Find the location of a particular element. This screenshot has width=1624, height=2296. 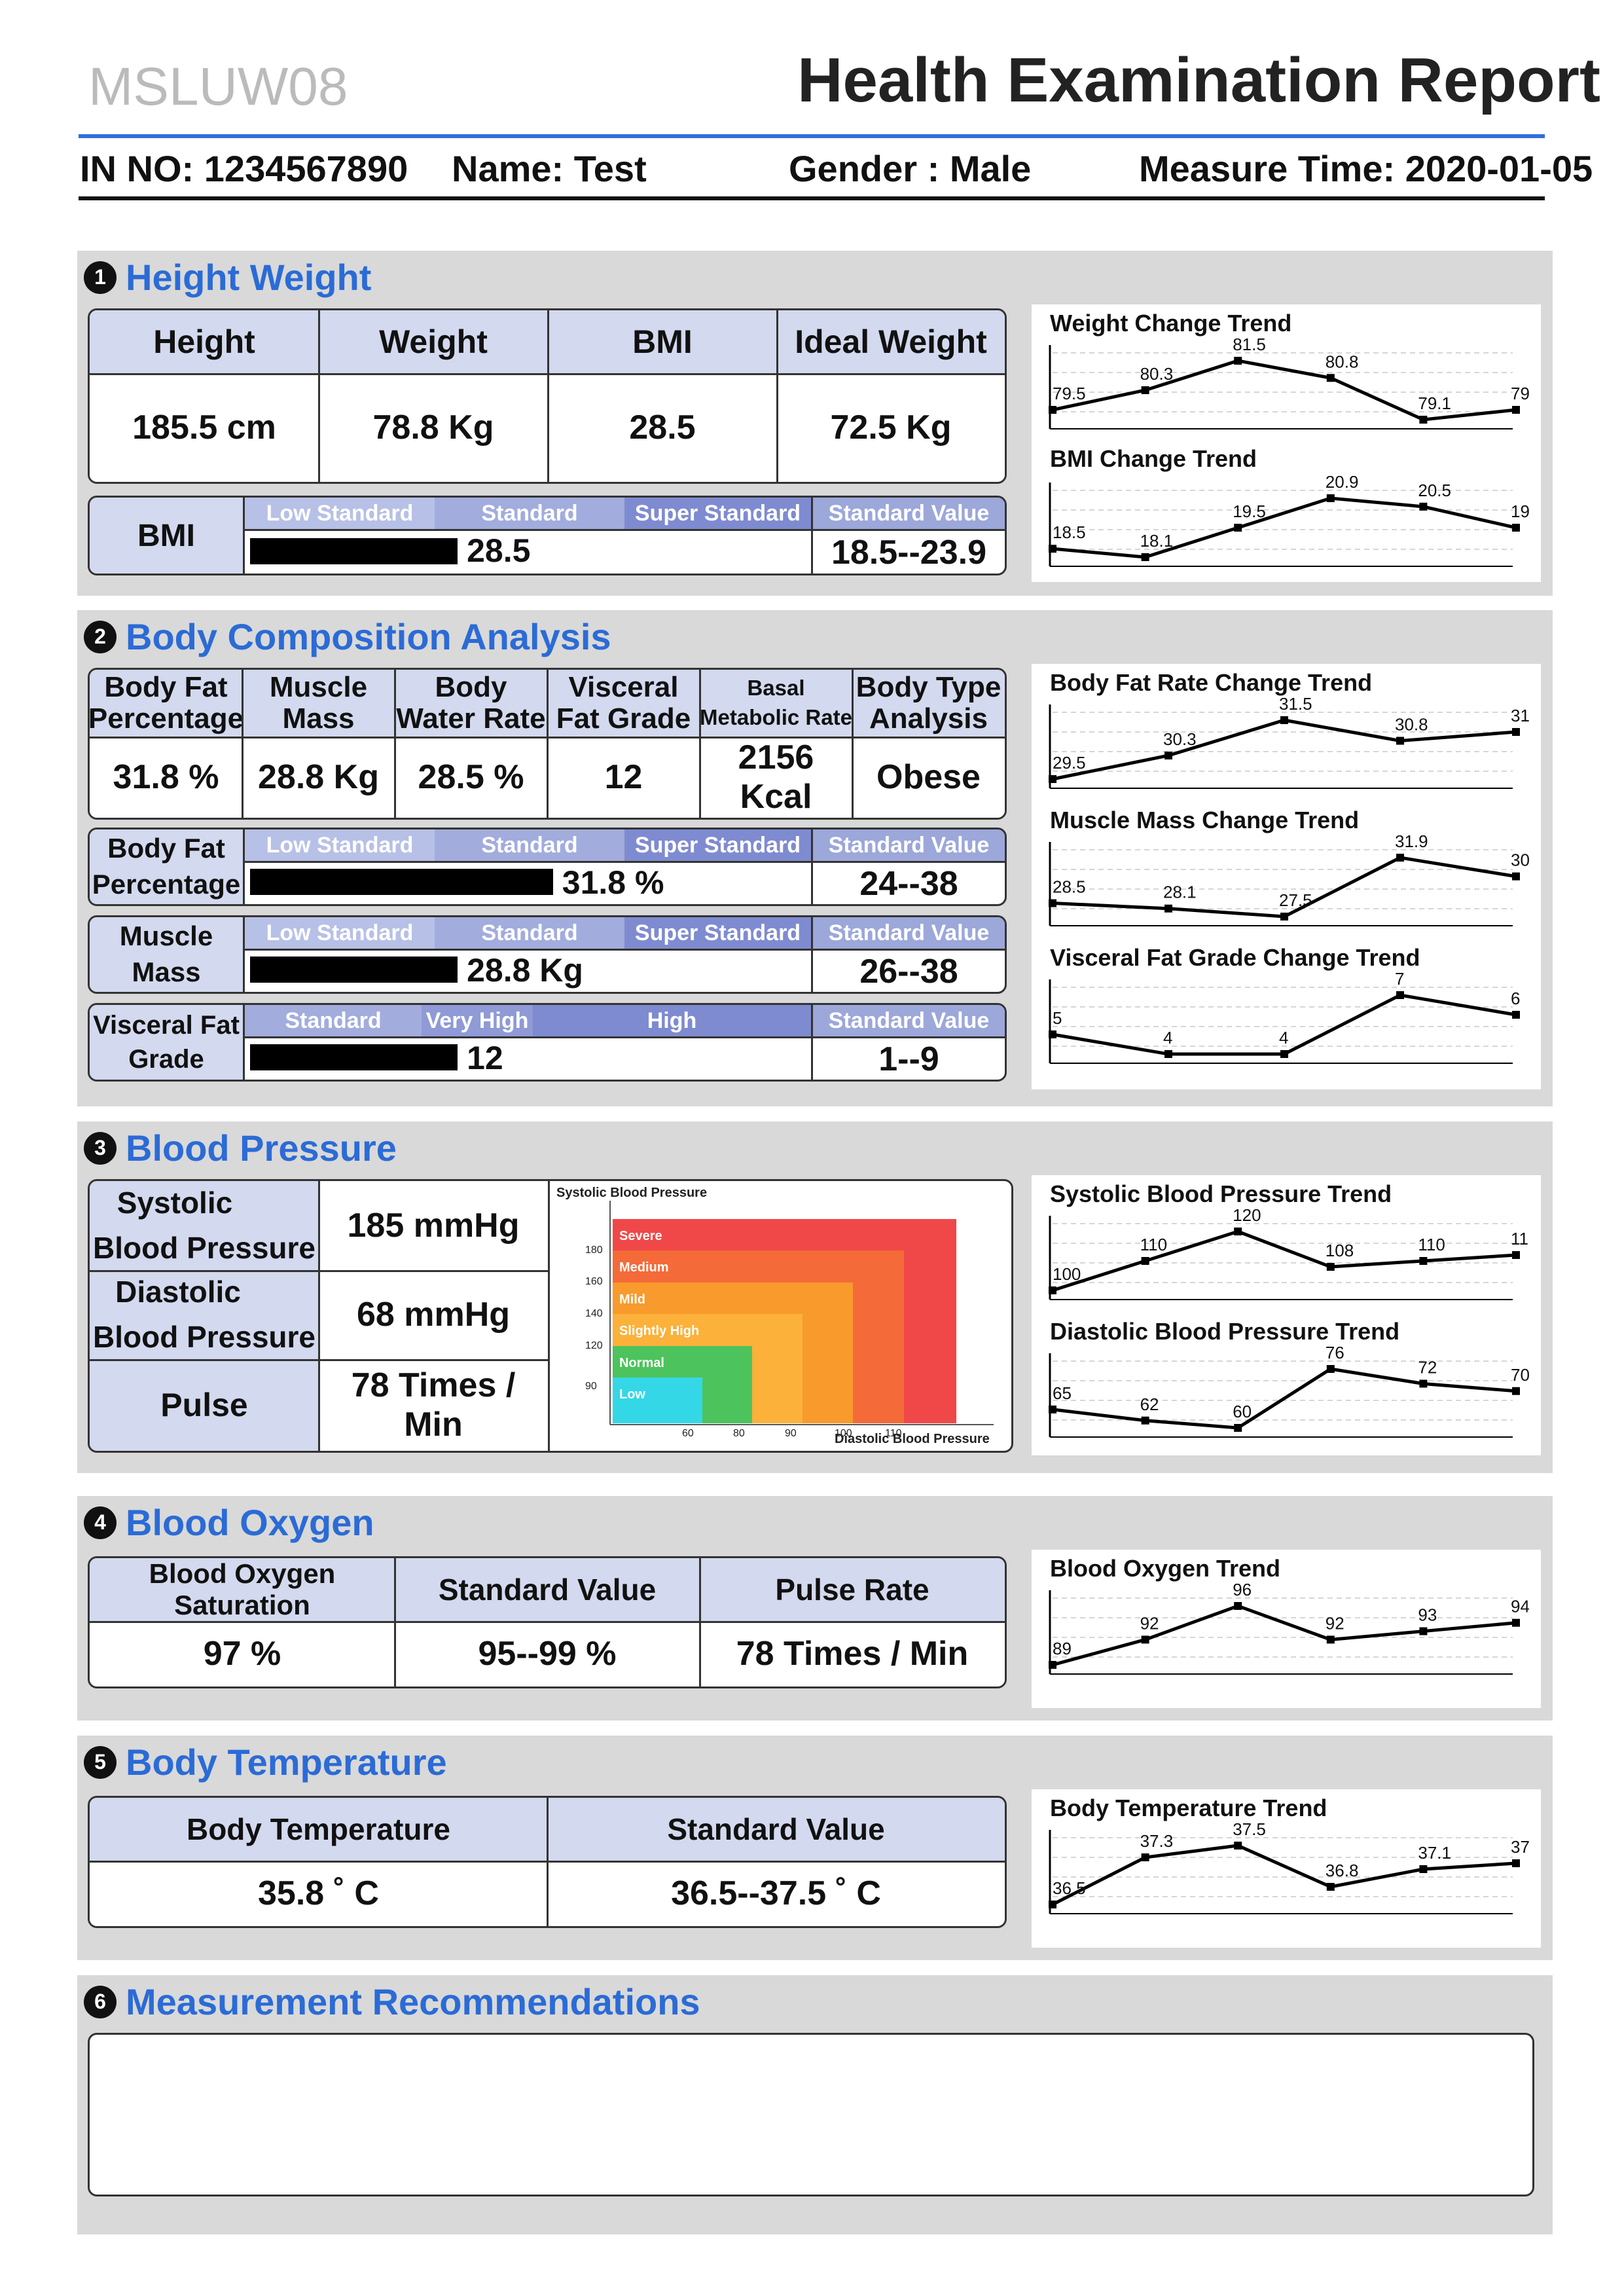

section-title: 6 Measurement Recommendations is located at coordinates (392, 2001).